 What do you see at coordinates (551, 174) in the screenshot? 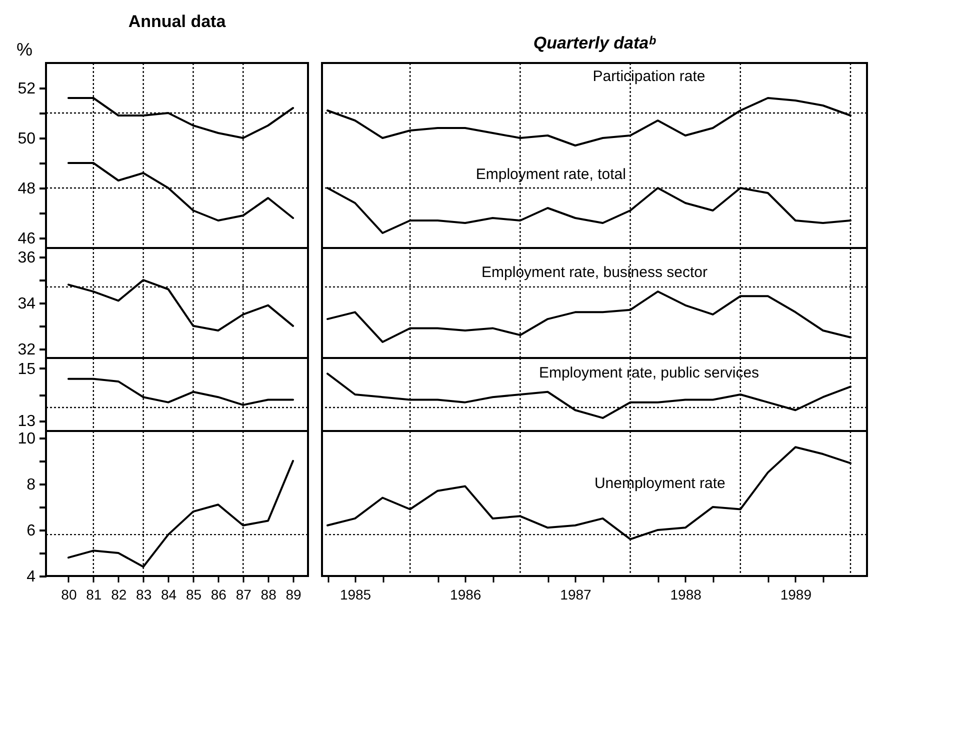
I see `series-label: Employment rate, total` at bounding box center [551, 174].